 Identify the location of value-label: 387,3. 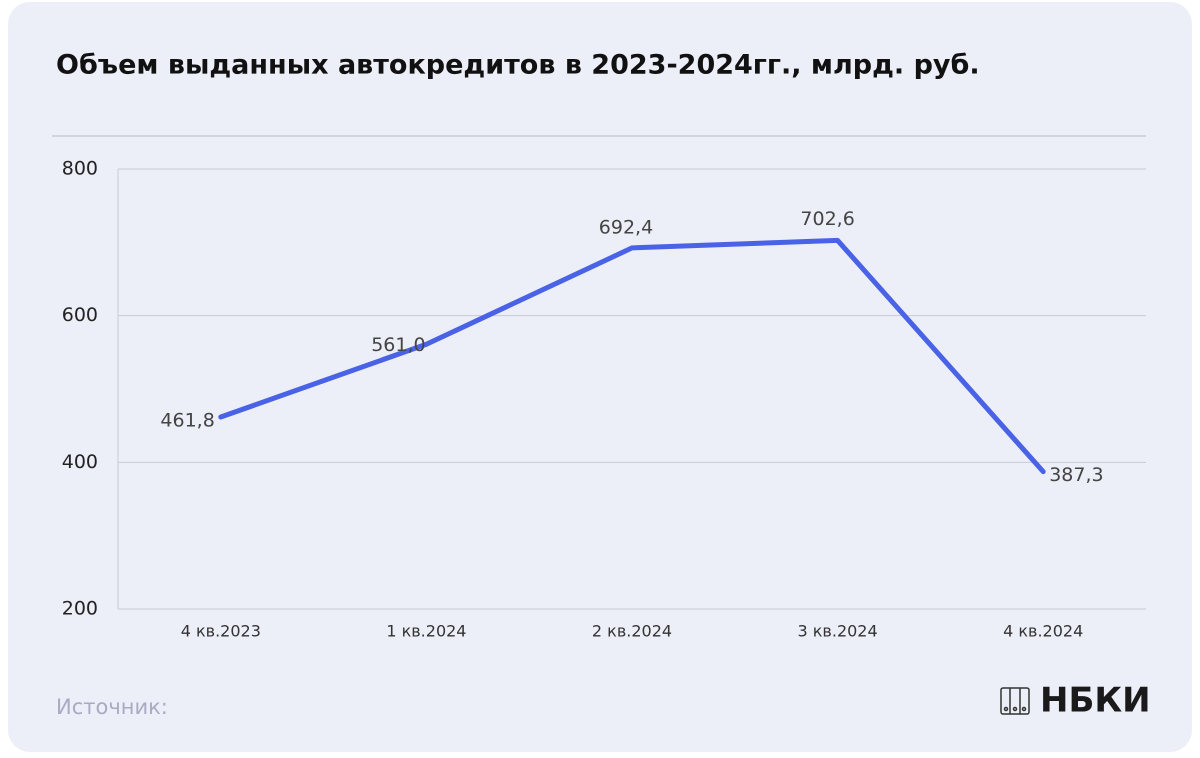
(1076, 475).